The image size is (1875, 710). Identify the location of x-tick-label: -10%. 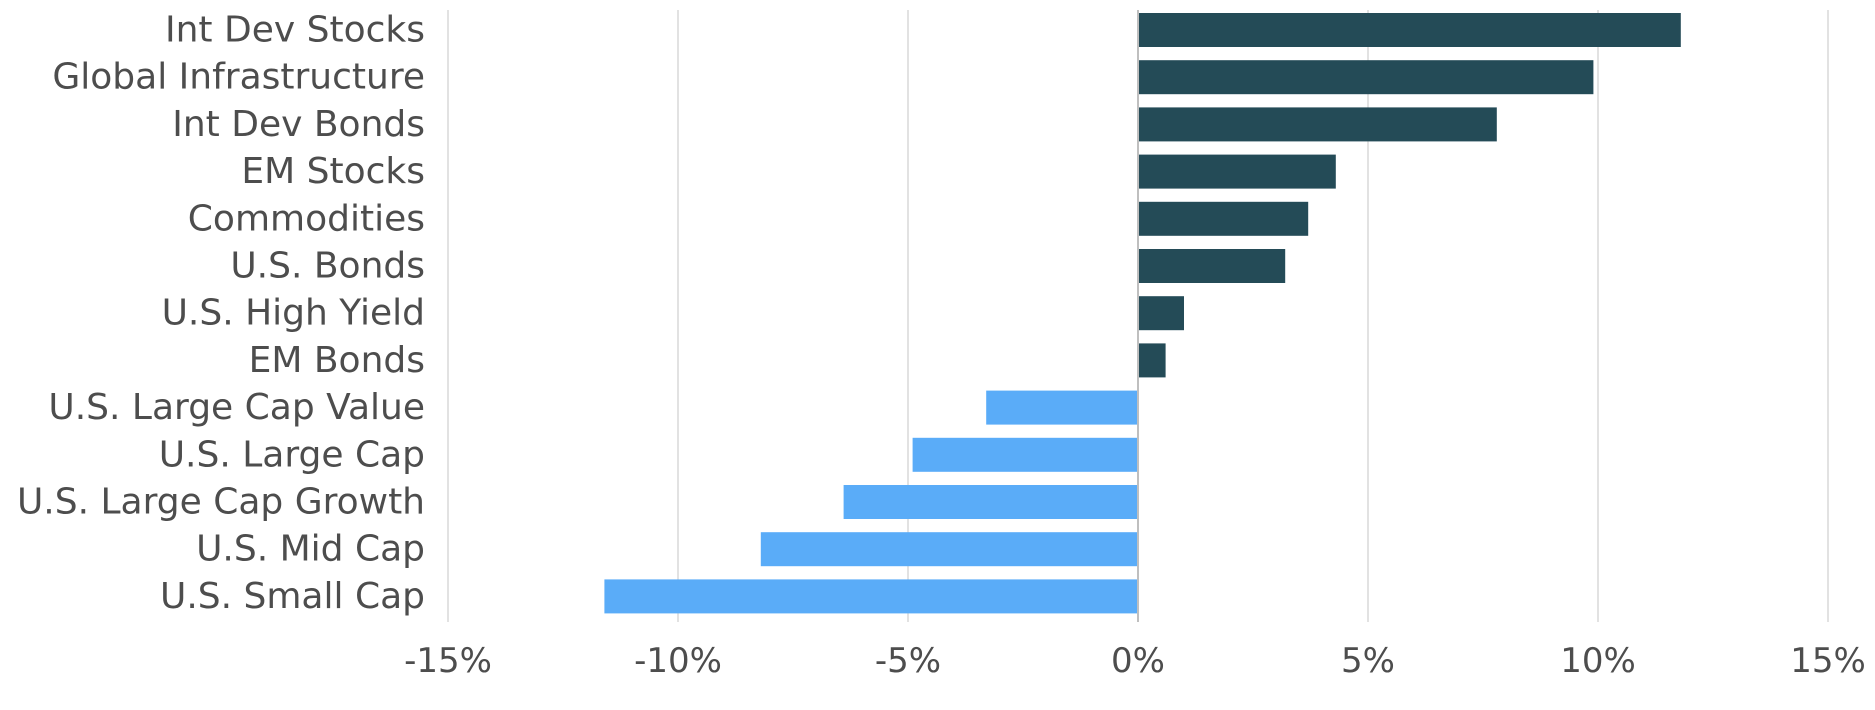
(678, 661).